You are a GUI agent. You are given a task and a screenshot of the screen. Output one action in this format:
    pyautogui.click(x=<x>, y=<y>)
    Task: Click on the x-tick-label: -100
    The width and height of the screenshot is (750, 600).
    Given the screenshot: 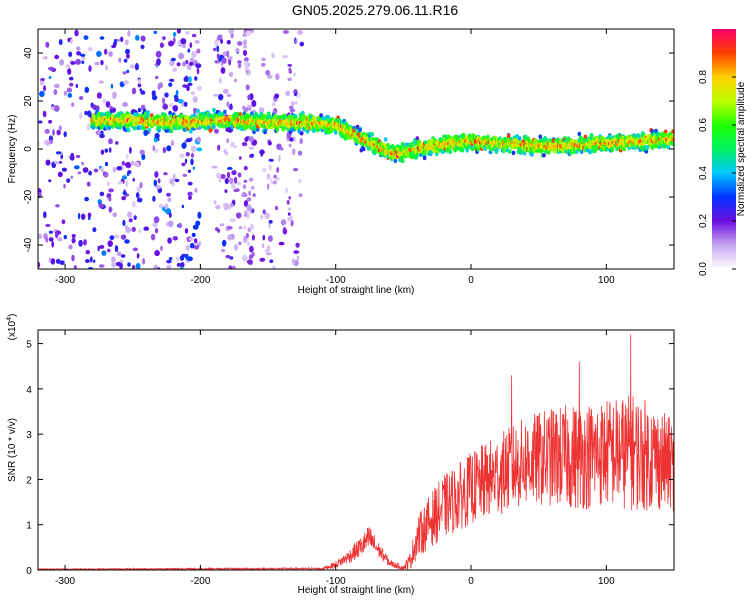 What is the action you would take?
    pyautogui.click(x=336, y=280)
    